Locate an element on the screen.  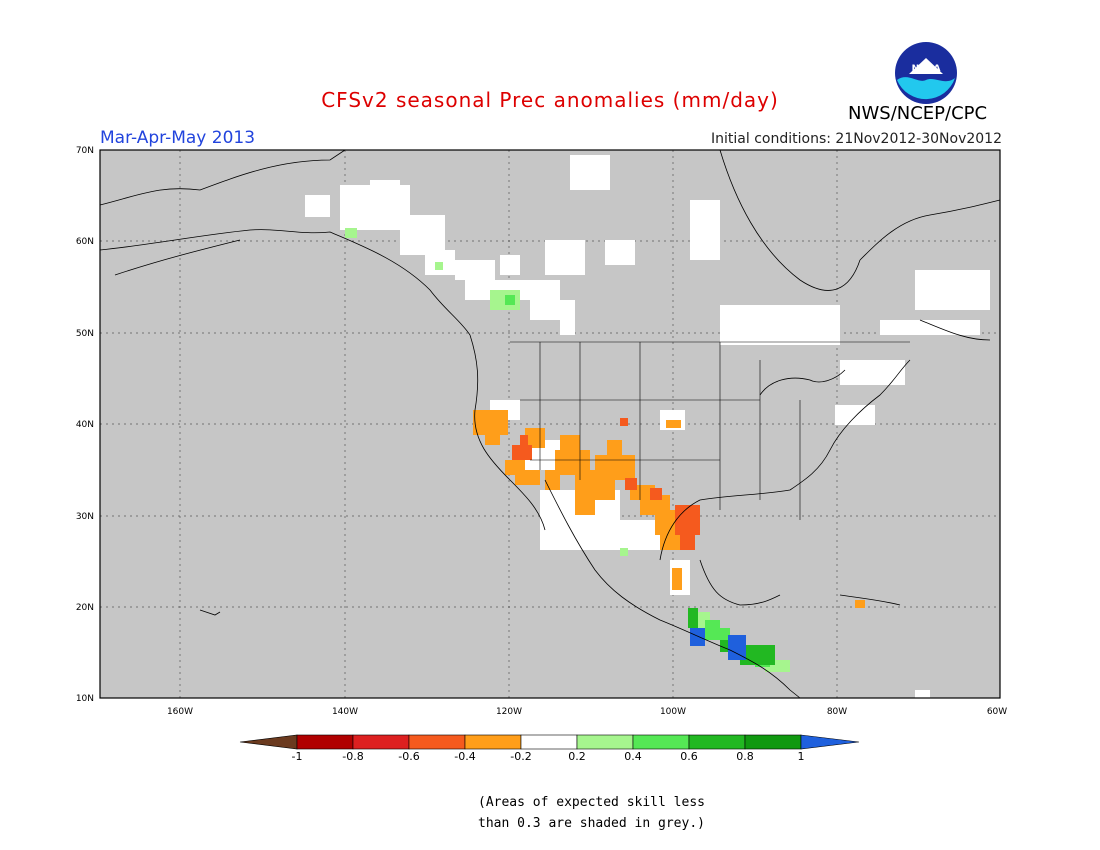
colorbar is located at coordinates (549, 742).